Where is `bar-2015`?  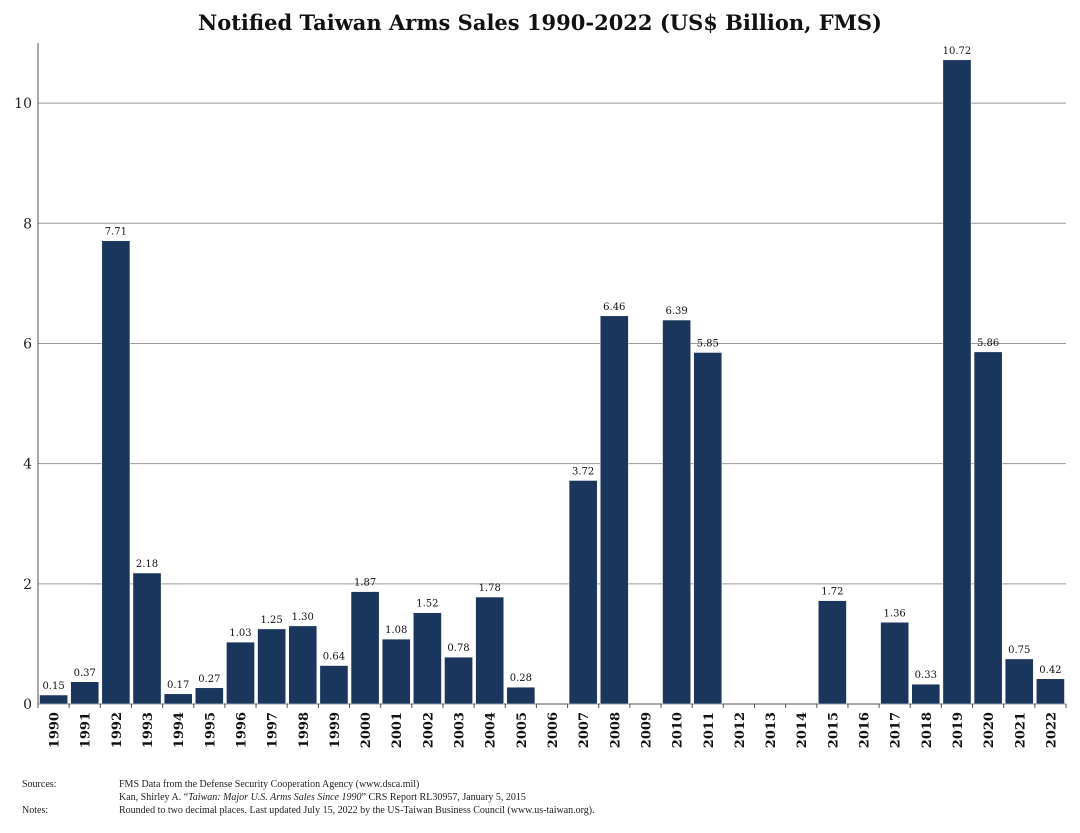 bar-2015 is located at coordinates (832, 652).